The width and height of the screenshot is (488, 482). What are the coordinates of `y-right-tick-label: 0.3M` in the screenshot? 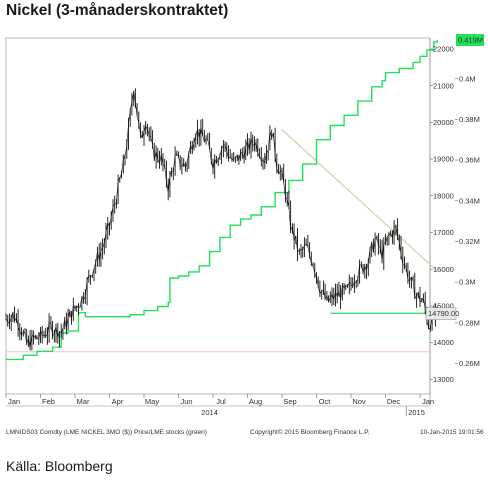 It's located at (467, 282).